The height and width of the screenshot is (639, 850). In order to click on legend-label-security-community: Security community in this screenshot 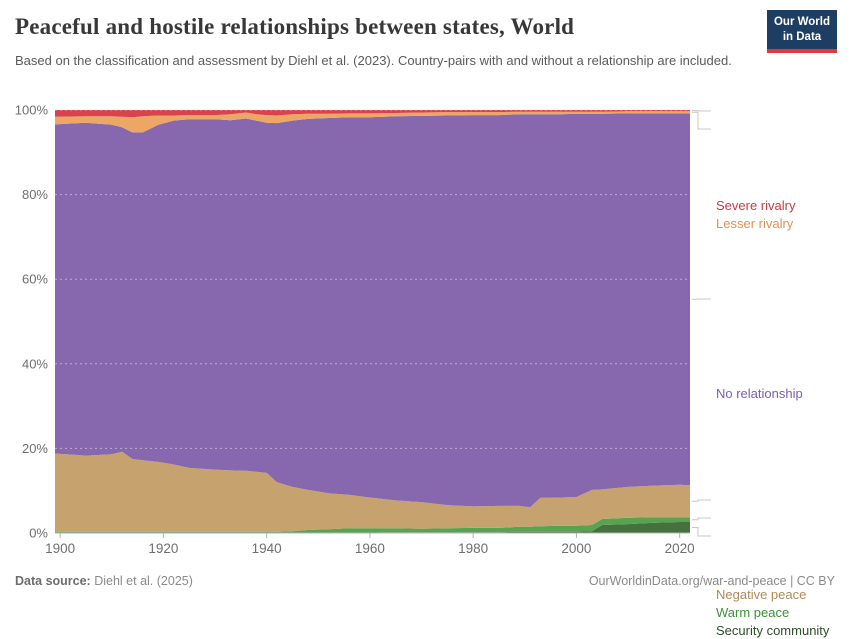, I will do `click(772, 631)`.